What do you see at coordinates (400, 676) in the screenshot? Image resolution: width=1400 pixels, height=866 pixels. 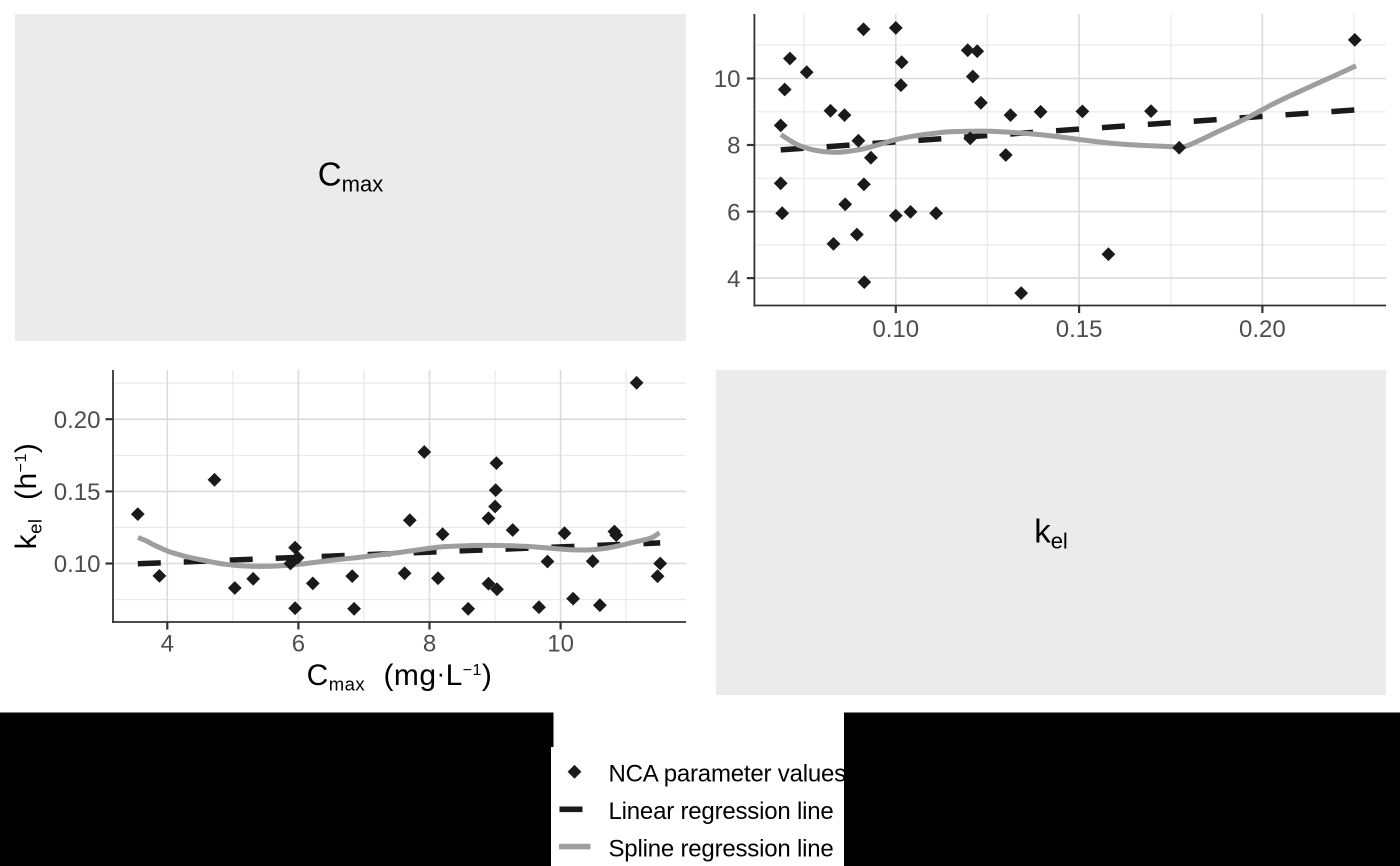 I see `svg-text: Cmax (mg·L−1)` at bounding box center [400, 676].